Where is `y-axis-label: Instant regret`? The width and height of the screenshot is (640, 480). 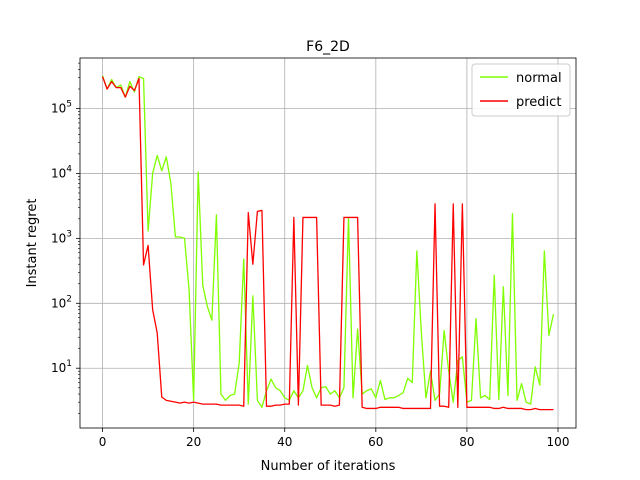 y-axis-label: Instant regret is located at coordinates (32, 243).